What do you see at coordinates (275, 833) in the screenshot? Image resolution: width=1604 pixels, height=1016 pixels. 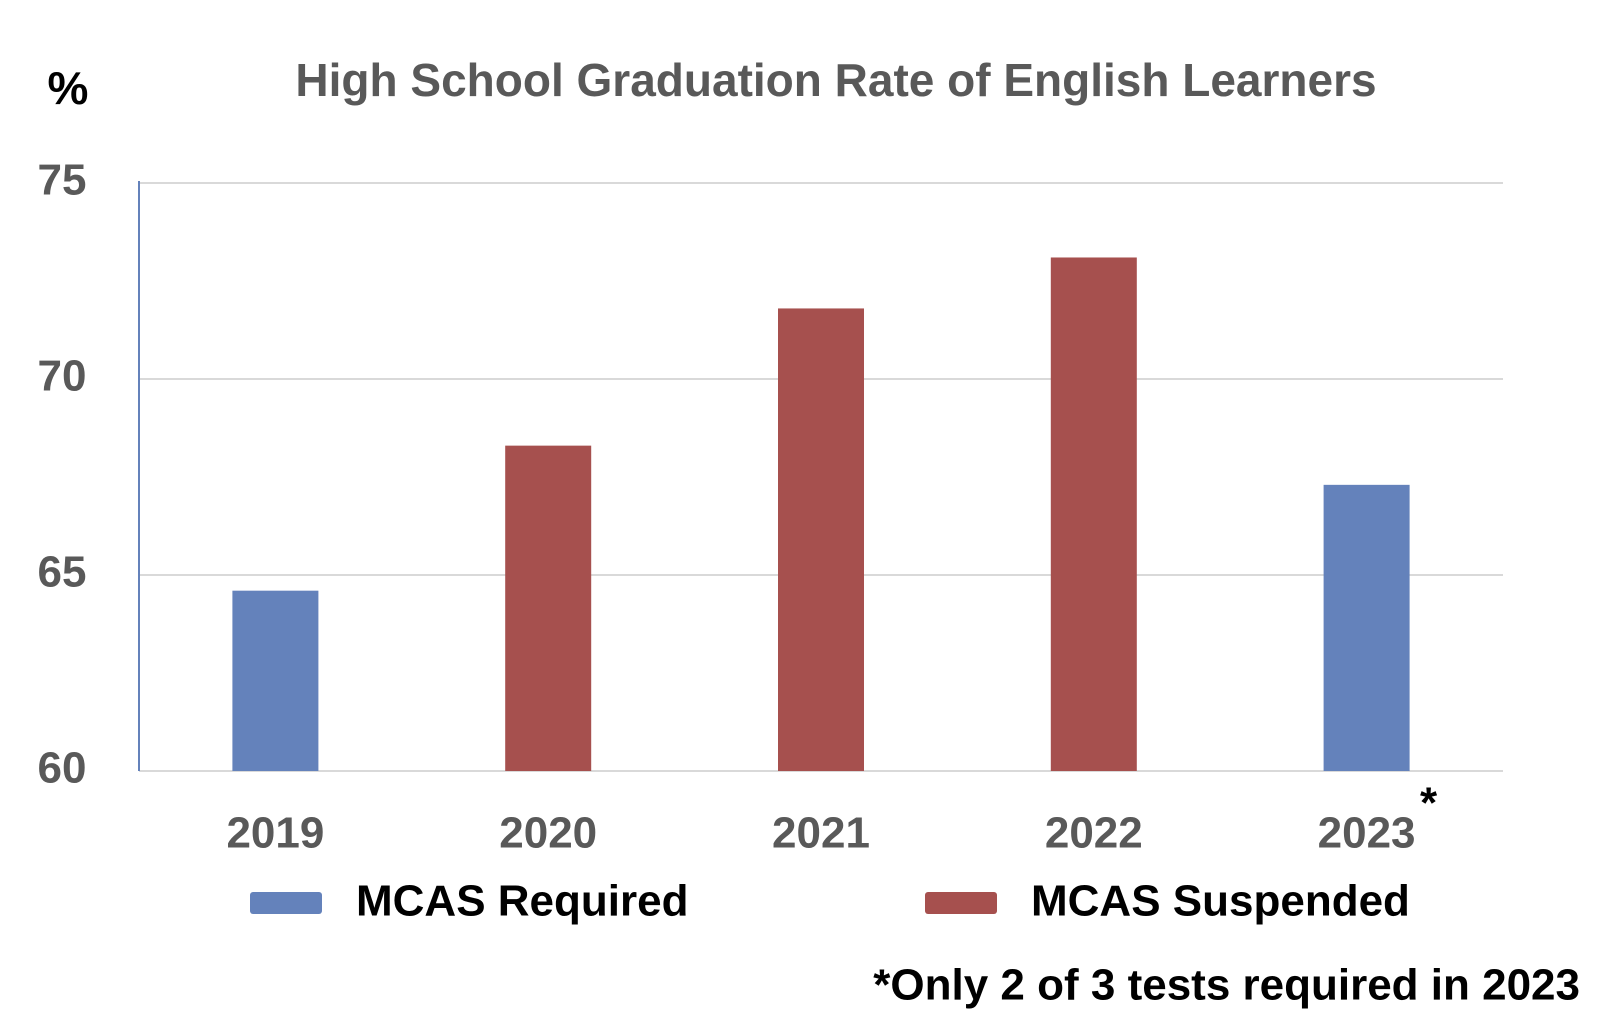 I see `x-tick-label: 2019` at bounding box center [275, 833].